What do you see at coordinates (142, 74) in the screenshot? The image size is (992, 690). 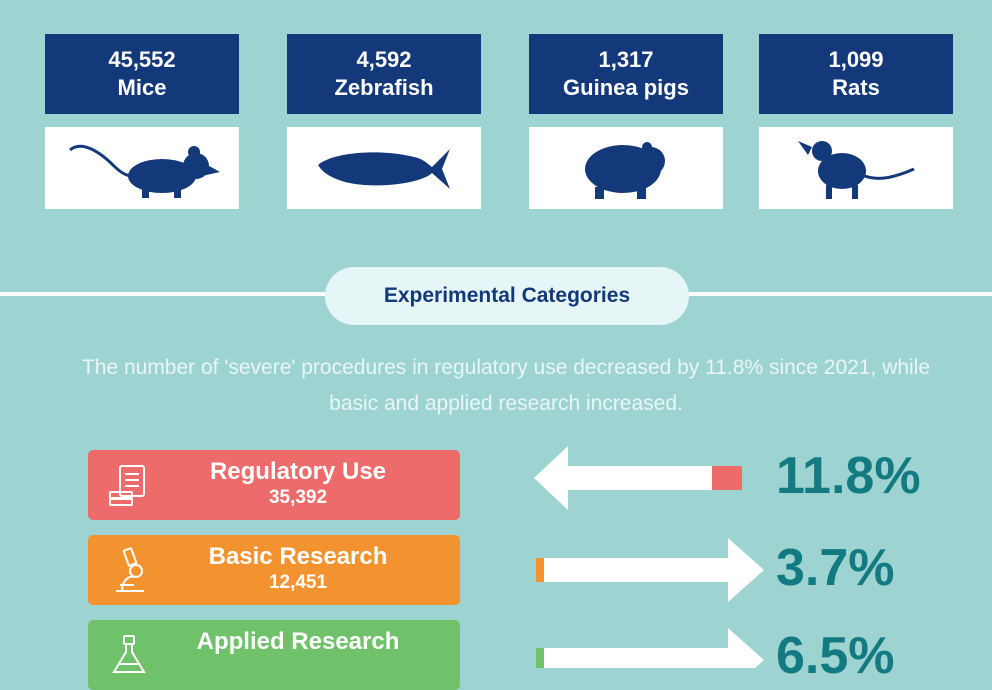 I see `species-label-box: 45,552 Mice` at bounding box center [142, 74].